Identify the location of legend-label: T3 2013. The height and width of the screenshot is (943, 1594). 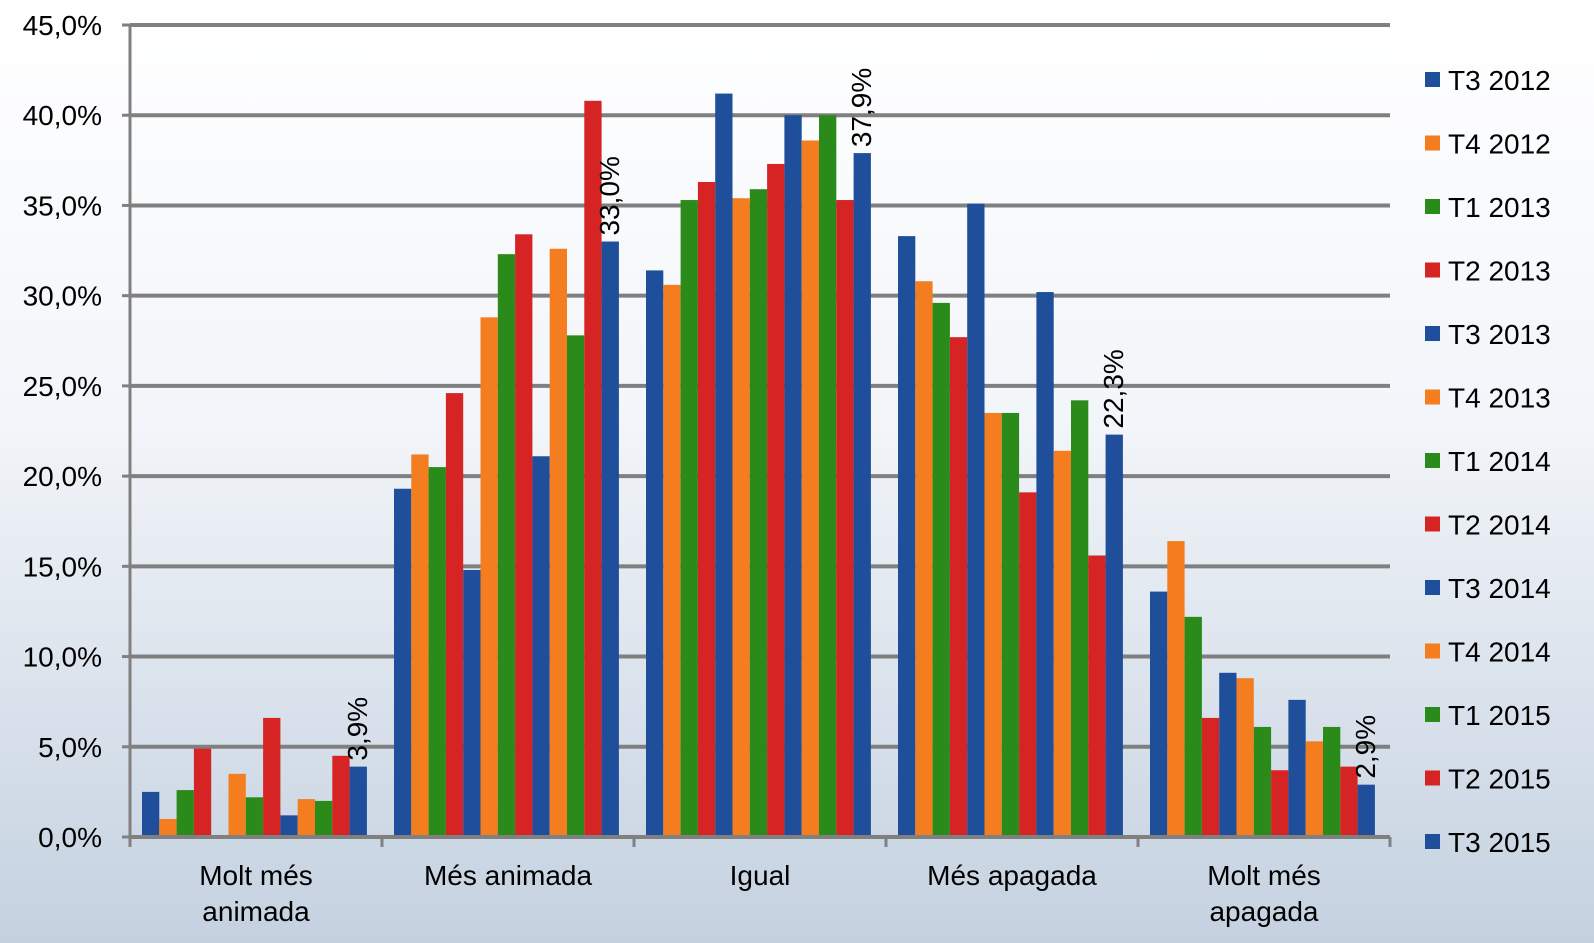
(1499, 334).